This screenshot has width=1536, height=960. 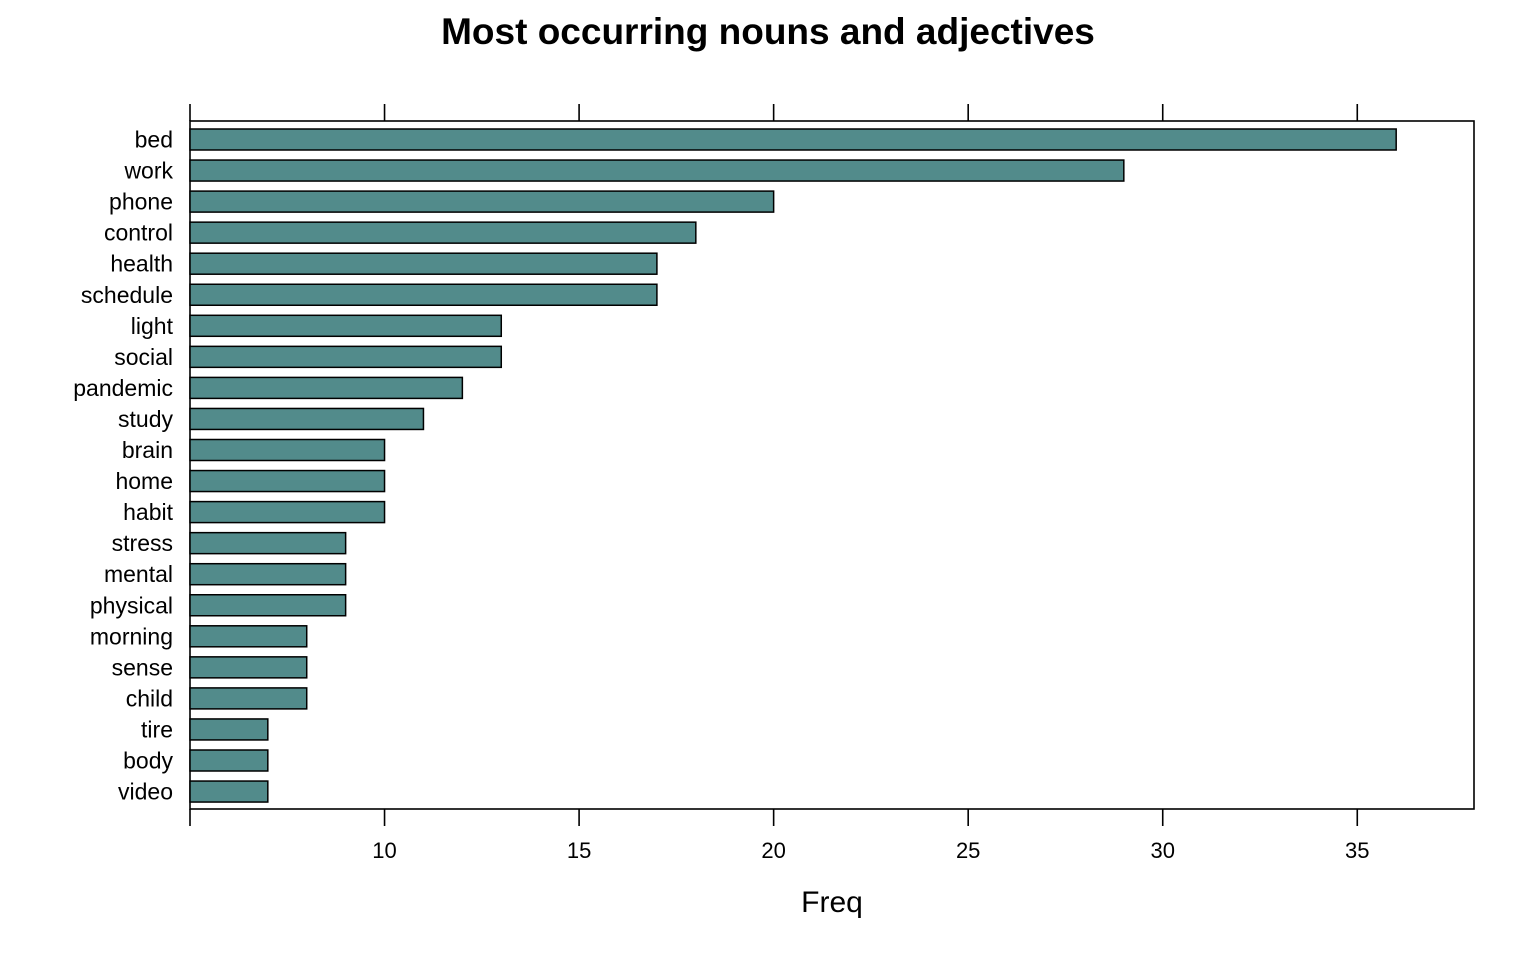 What do you see at coordinates (268, 574) in the screenshot?
I see `bar-mental` at bounding box center [268, 574].